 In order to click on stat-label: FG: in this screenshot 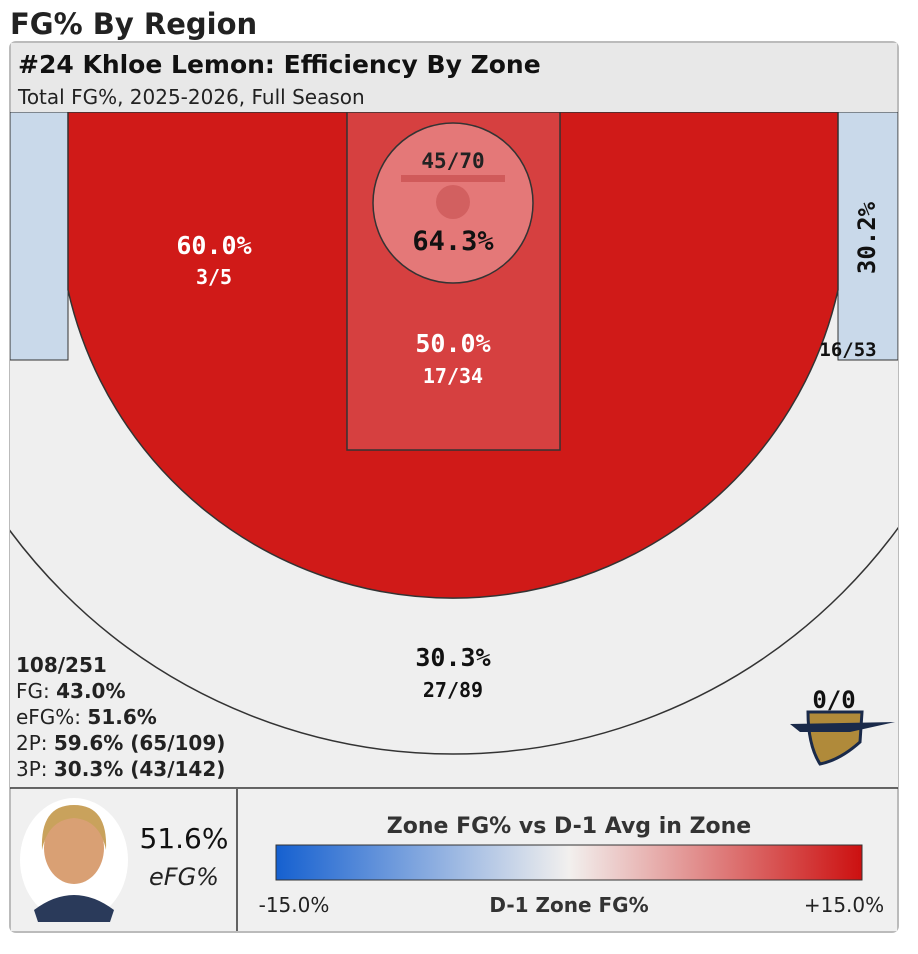, I will do `click(33, 691)`.